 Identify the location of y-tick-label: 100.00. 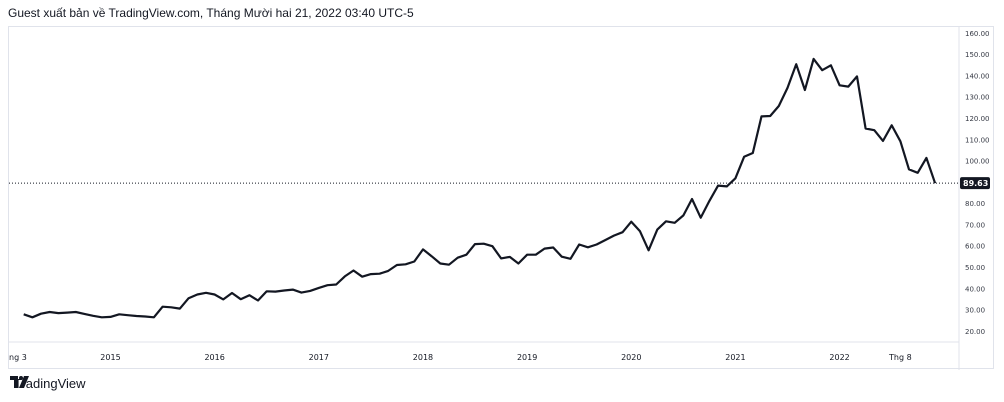
(977, 162).